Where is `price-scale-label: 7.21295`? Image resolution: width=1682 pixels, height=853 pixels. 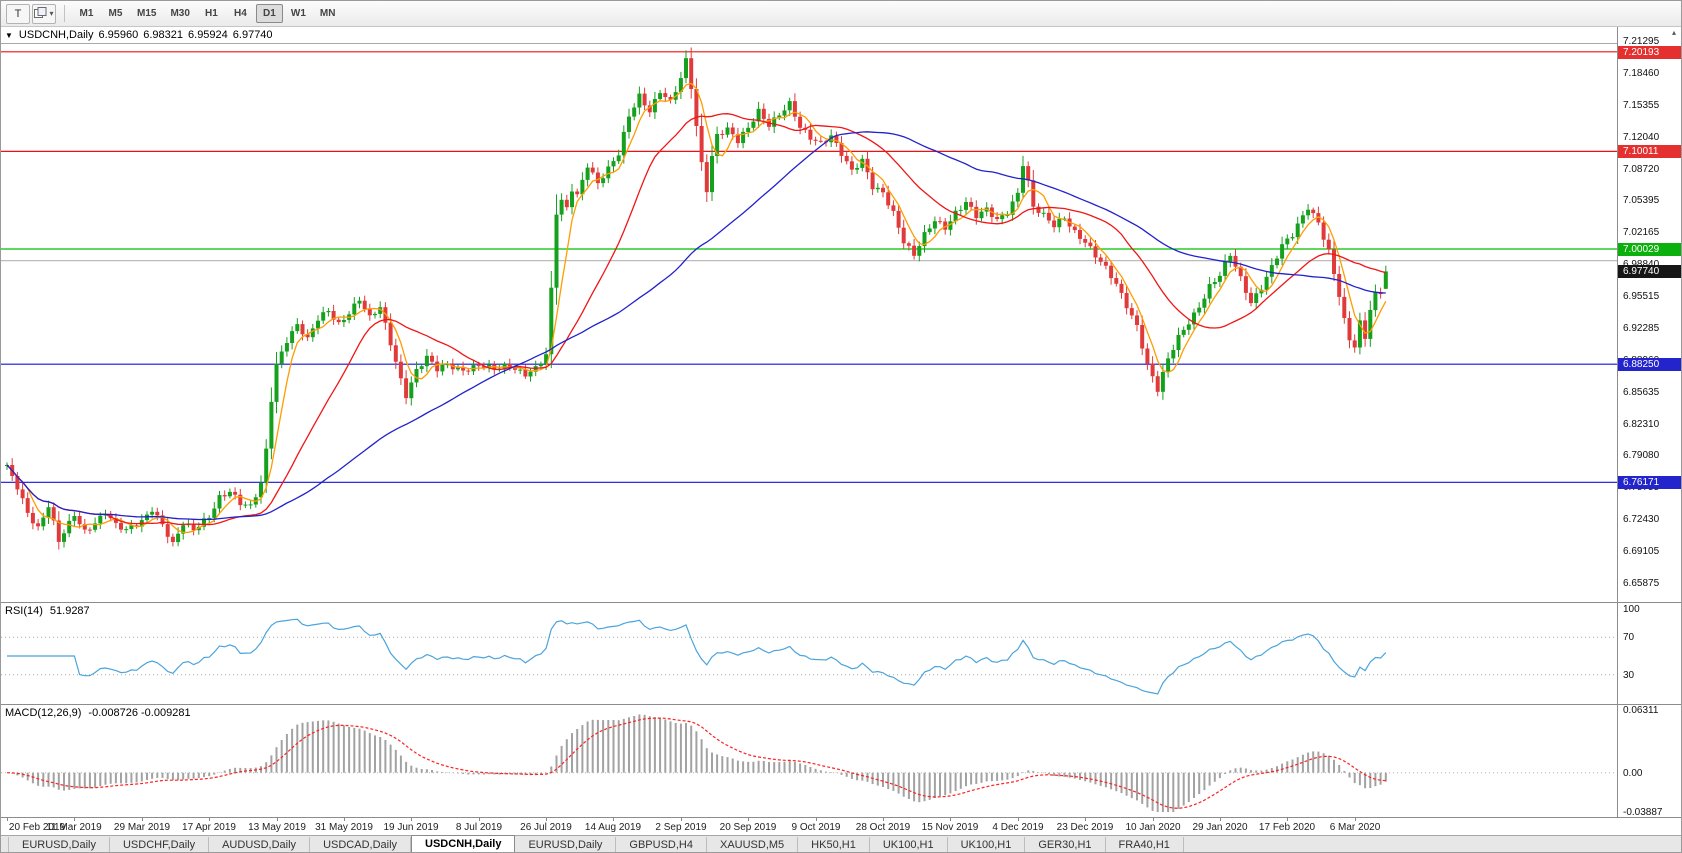
price-scale-label: 7.21295 is located at coordinates (1641, 41).